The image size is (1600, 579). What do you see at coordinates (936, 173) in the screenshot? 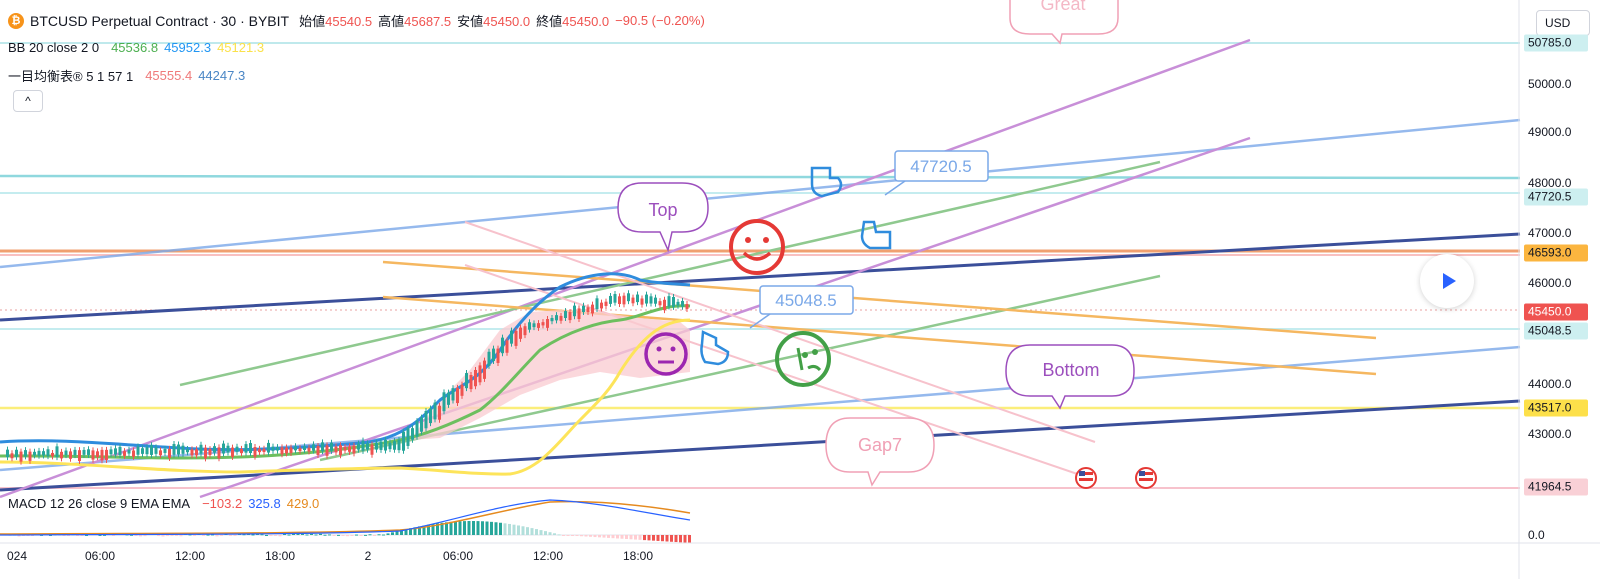
I see `price-label-47720: 47720.5` at bounding box center [936, 173].